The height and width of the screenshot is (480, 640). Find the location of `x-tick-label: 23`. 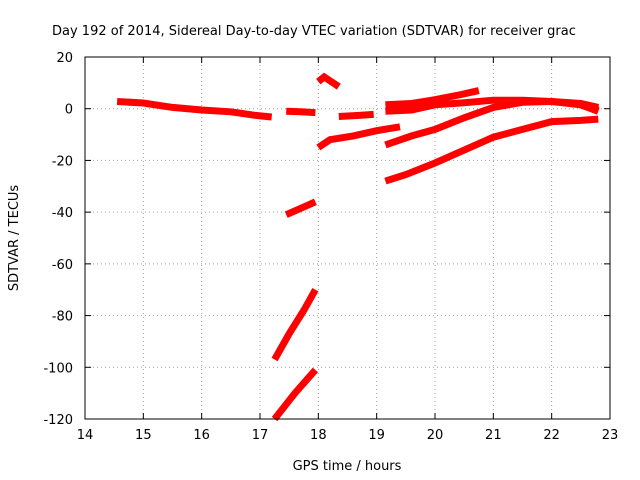

x-tick-label: 23 is located at coordinates (610, 435).